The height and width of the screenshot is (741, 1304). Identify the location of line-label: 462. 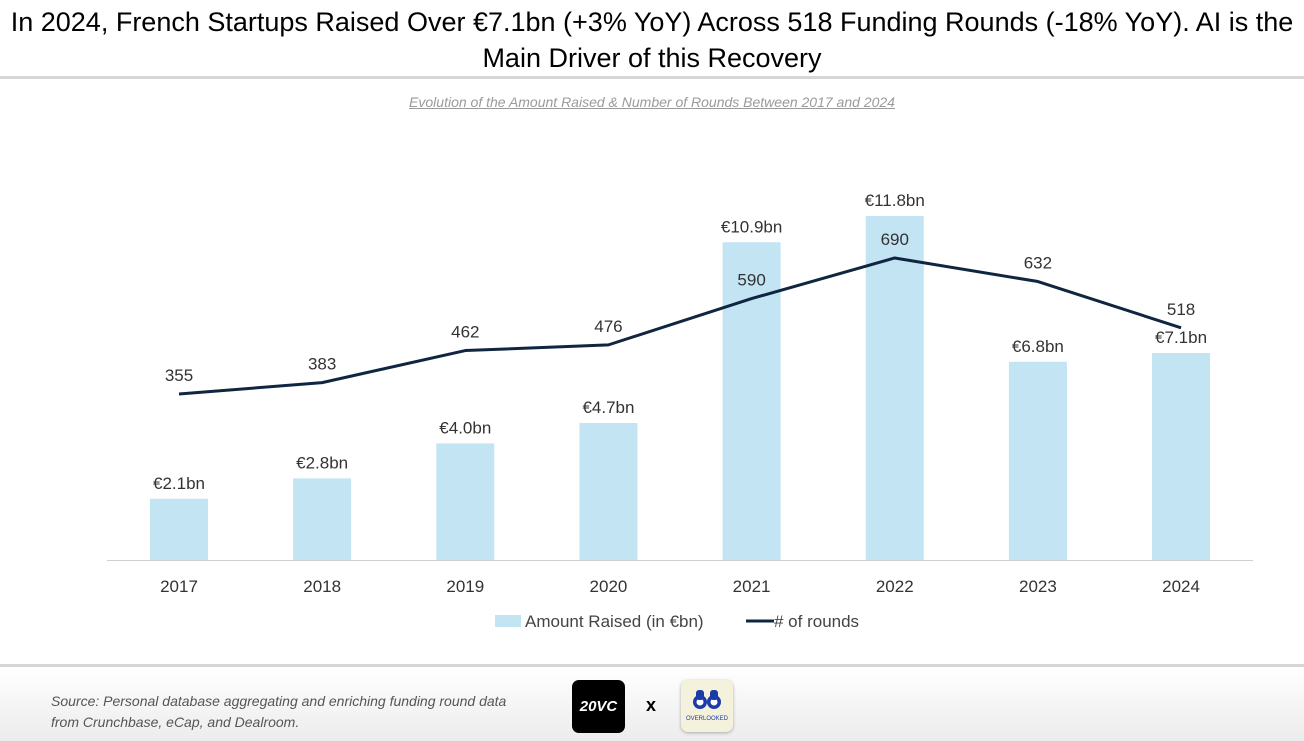
(465, 332).